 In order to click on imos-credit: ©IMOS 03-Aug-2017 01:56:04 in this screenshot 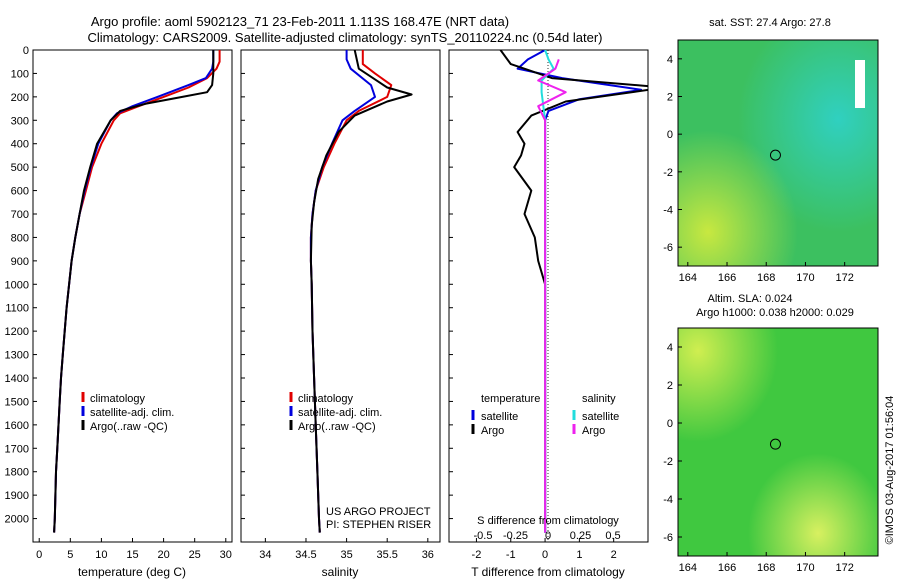, I will do `click(890, 470)`.